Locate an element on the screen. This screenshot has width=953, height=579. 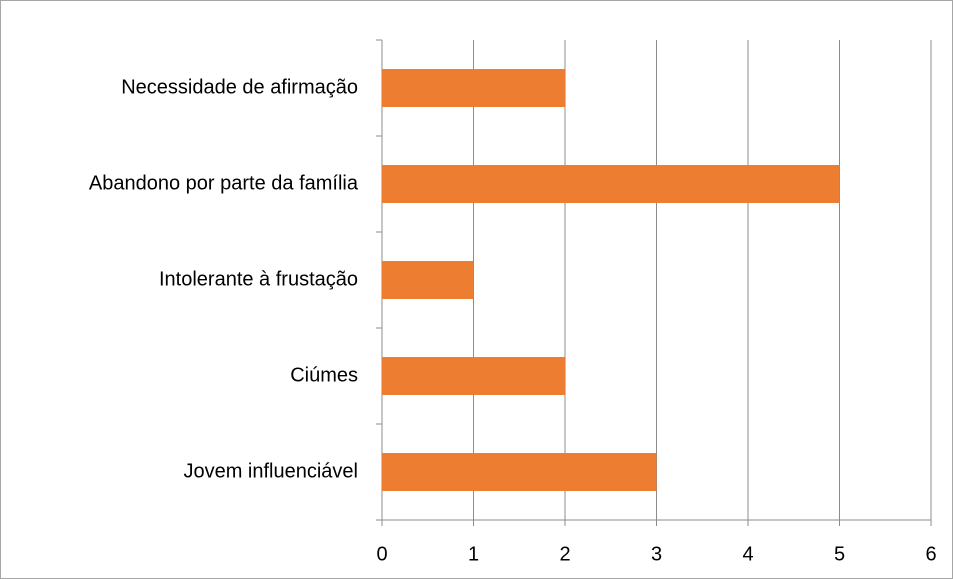
y-tick-label: Ciúmes is located at coordinates (324, 375).